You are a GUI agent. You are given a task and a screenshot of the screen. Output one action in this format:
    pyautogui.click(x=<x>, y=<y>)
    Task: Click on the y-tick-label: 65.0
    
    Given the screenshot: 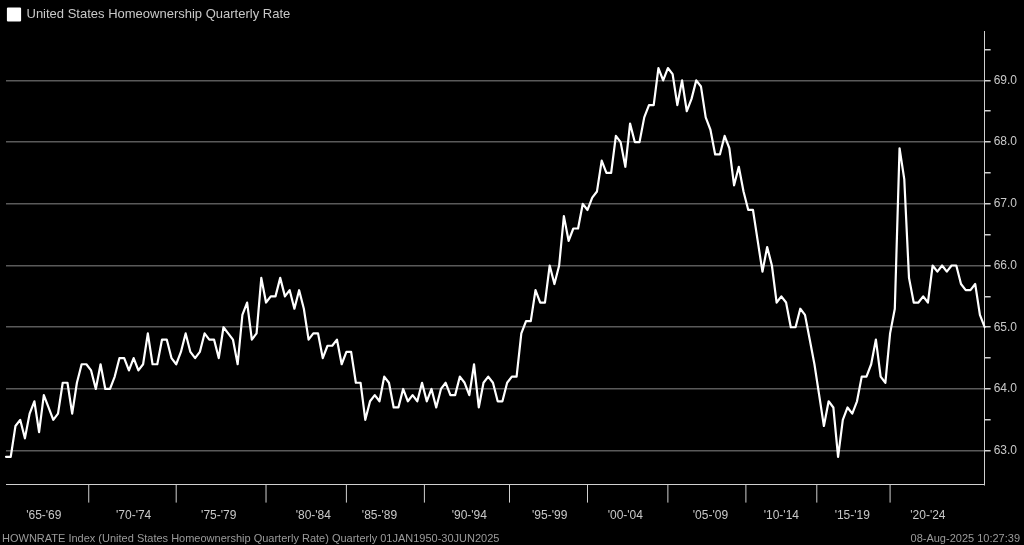 What is the action you would take?
    pyautogui.click(x=1005, y=326)
    